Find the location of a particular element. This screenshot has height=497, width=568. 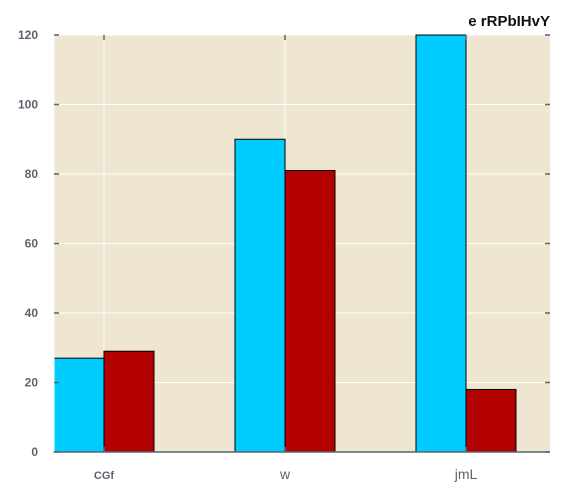

y-tick-label: 120 is located at coordinates (28, 35).